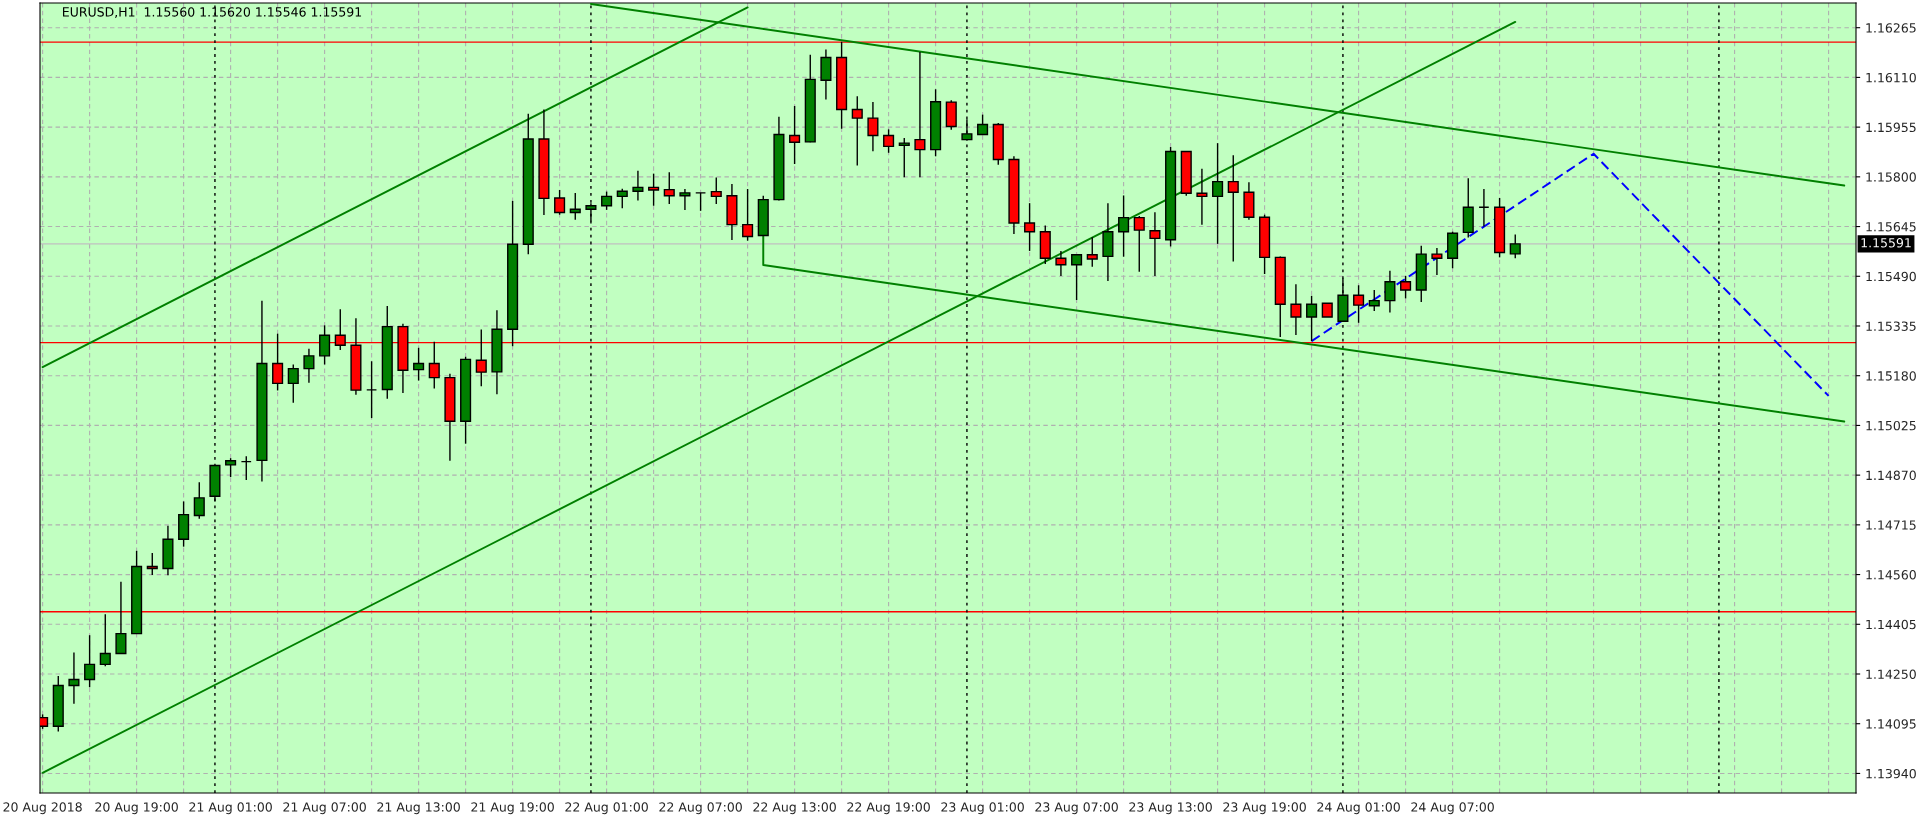  What do you see at coordinates (700, 808) in the screenshot?
I see `x-tick-label: 22 Aug 07:00` at bounding box center [700, 808].